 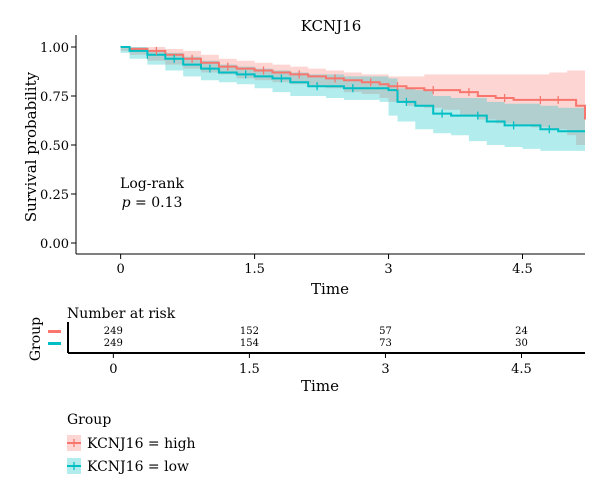 I want to click on legend-label-0: KCNJ16 = high, so click(x=141, y=444).